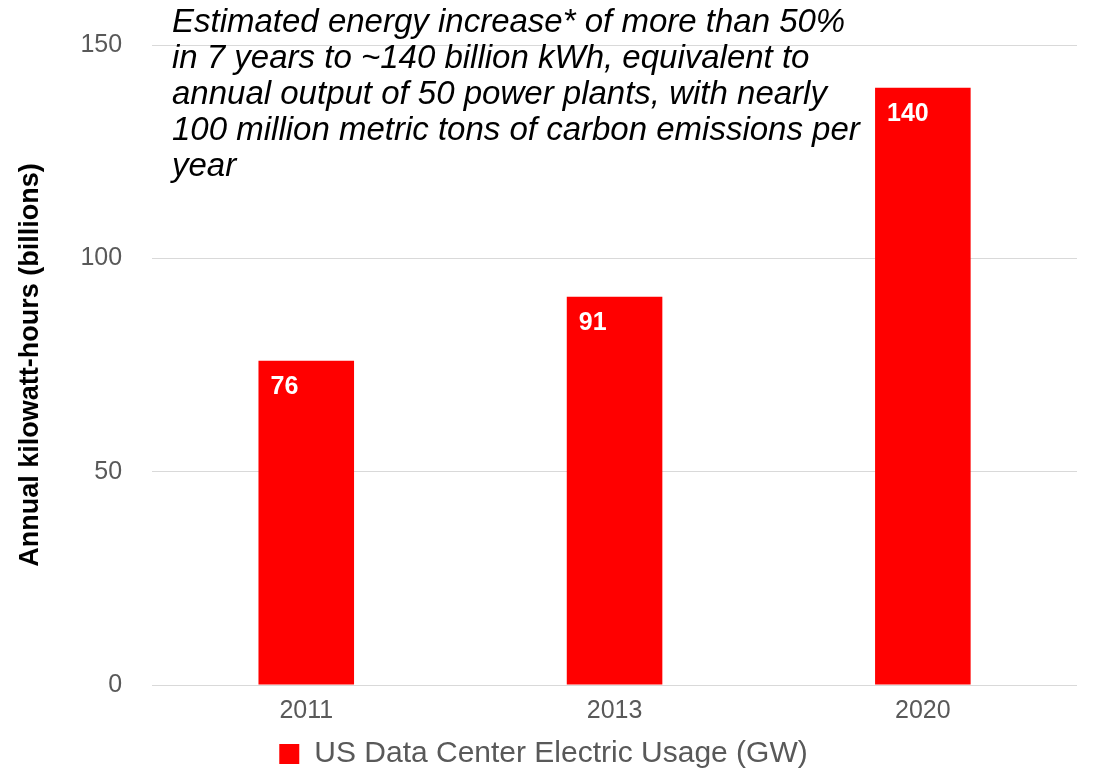 This screenshot has width=1097, height=779. What do you see at coordinates (306, 708) in the screenshot?
I see `x-tick-label: 2011` at bounding box center [306, 708].